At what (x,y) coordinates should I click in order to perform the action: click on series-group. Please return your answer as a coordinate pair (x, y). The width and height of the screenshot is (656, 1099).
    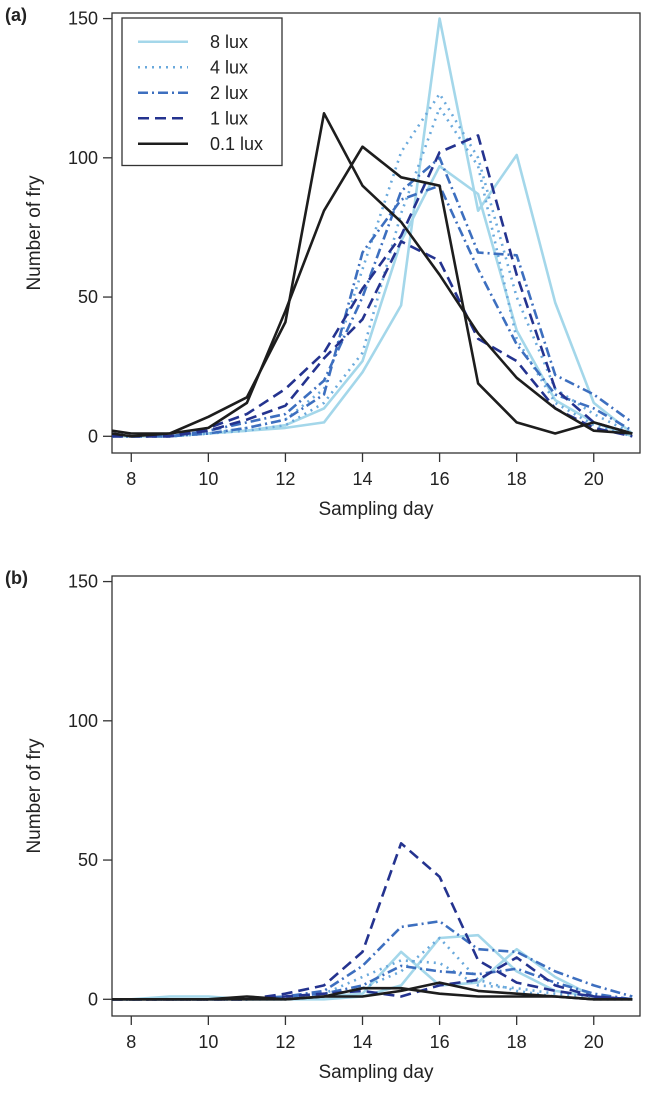
    Looking at the image, I should click on (372, 921).